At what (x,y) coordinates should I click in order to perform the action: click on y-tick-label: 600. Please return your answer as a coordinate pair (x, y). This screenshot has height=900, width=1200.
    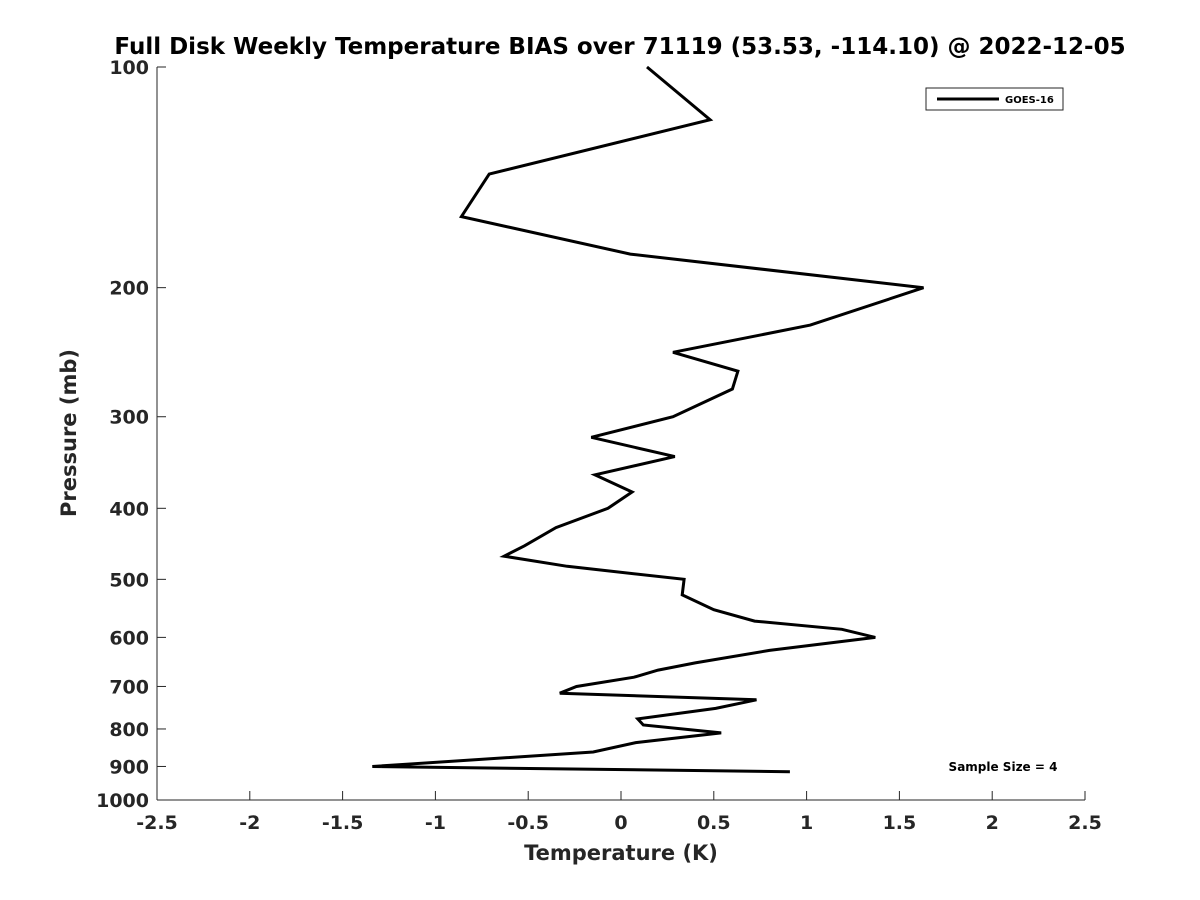
    Looking at the image, I should click on (129, 638).